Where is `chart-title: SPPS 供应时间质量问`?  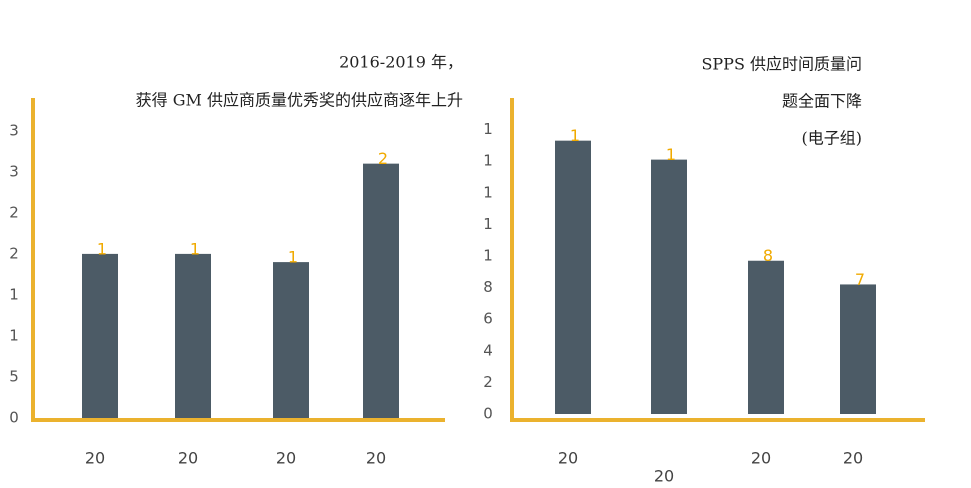
chart-title: SPPS 供应时间质量问 is located at coordinates (781, 64).